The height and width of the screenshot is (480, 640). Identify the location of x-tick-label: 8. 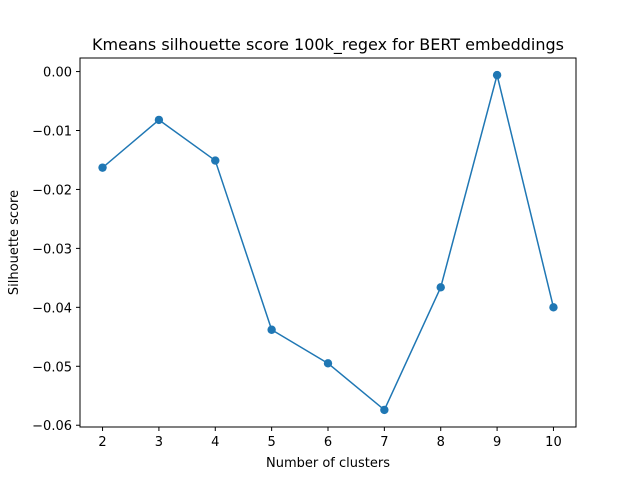
(441, 442).